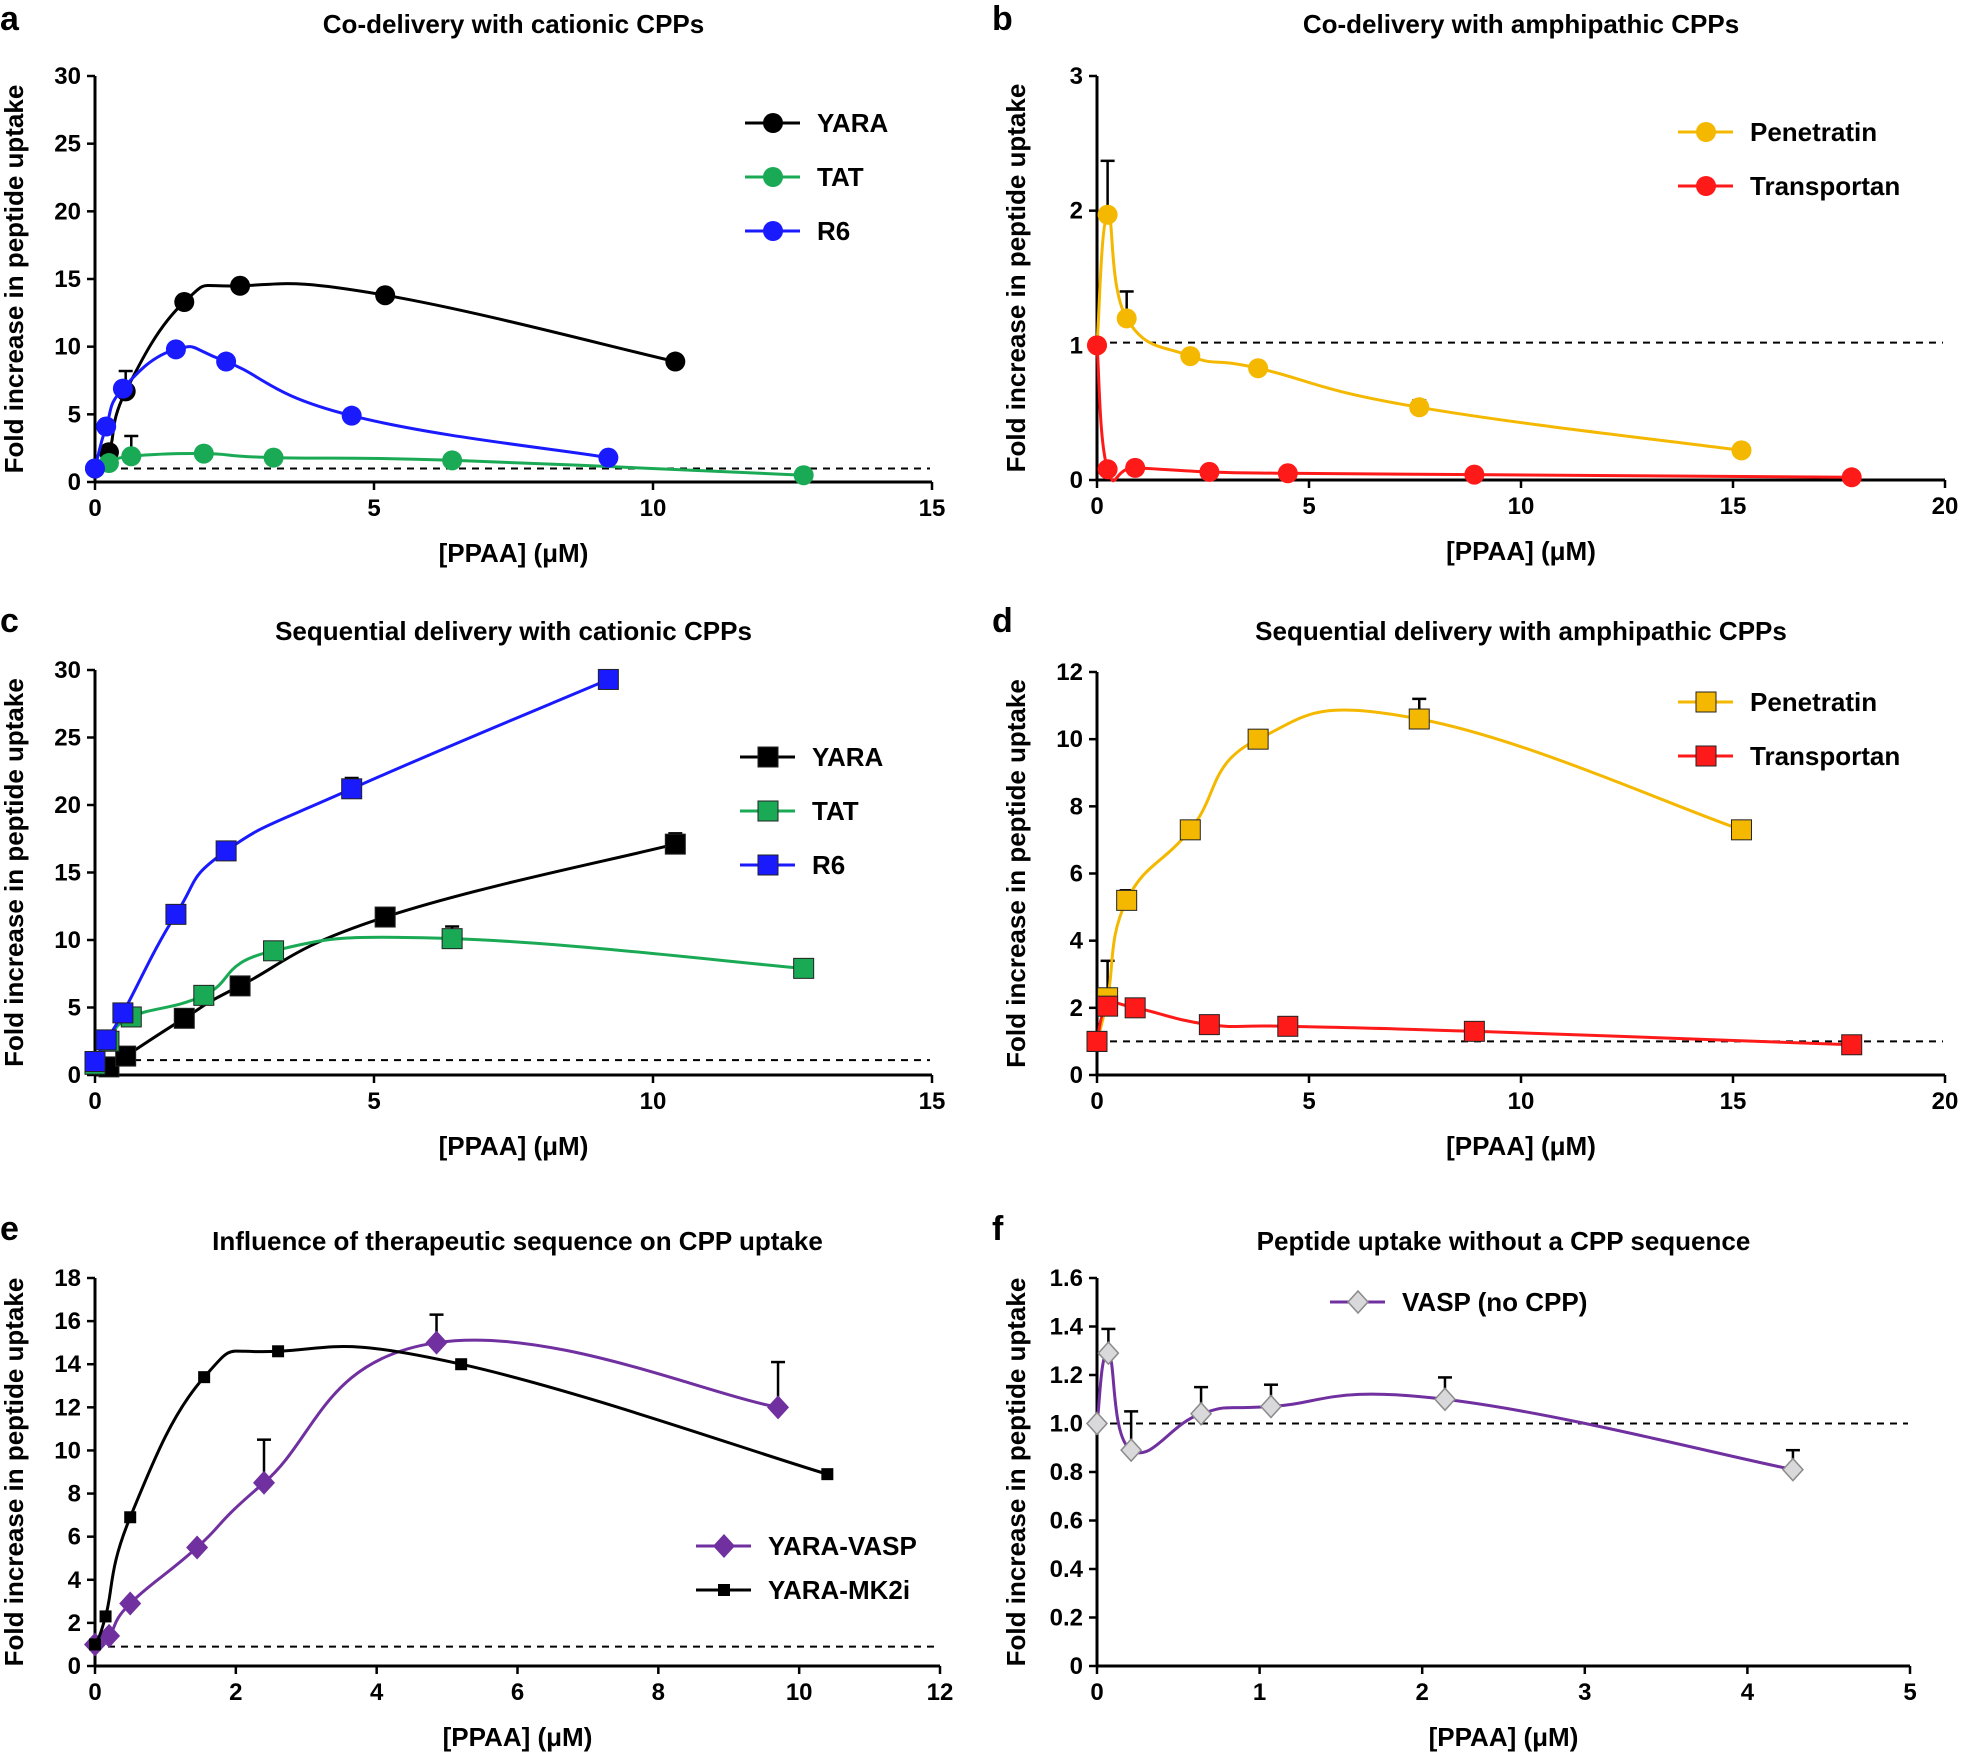  Describe the element at coordinates (1066, 1618) in the screenshot. I see `y-tick-label: 0.2` at that location.